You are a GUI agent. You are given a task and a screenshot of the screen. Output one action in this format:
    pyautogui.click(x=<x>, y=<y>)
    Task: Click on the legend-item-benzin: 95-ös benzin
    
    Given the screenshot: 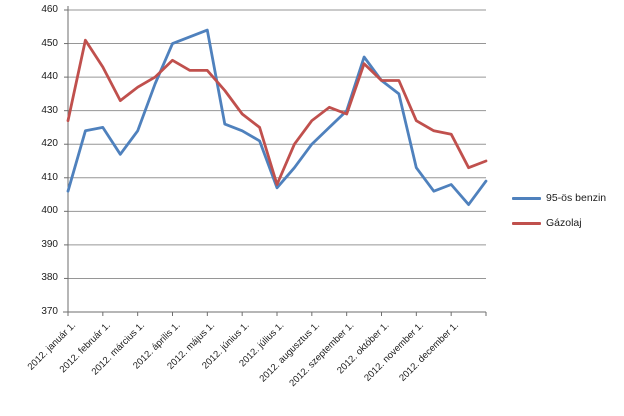 What is the action you would take?
    pyautogui.click(x=559, y=198)
    